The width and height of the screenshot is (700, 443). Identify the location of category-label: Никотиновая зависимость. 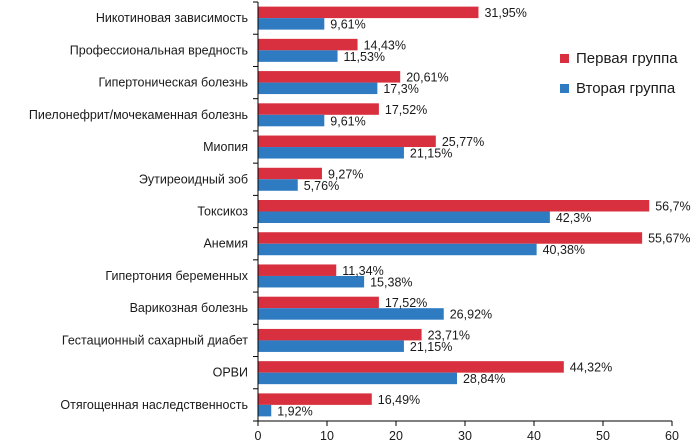
(172, 18).